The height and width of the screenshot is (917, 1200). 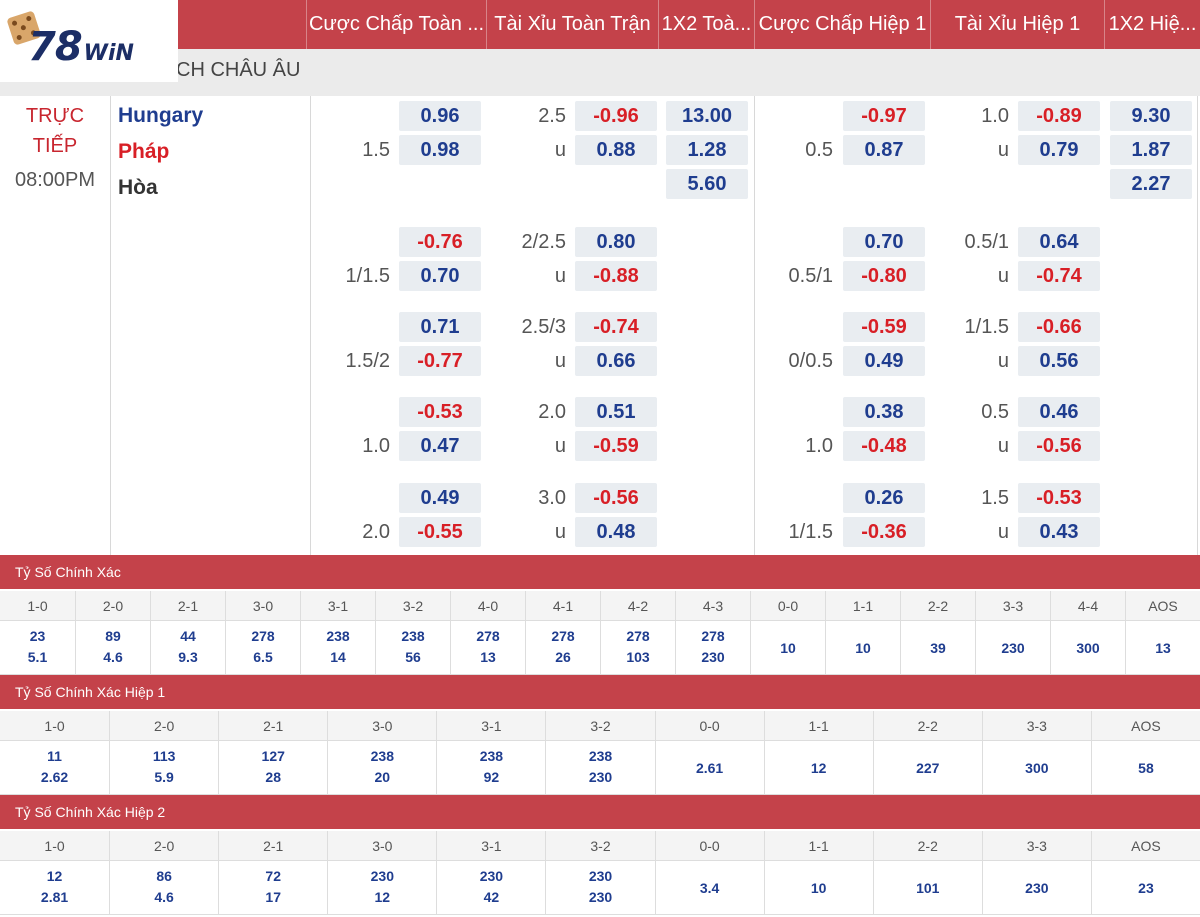 What do you see at coordinates (1017, 24) in the screenshot?
I see `tab-h1-over-under: Tài Xỉu Hiệp 1` at bounding box center [1017, 24].